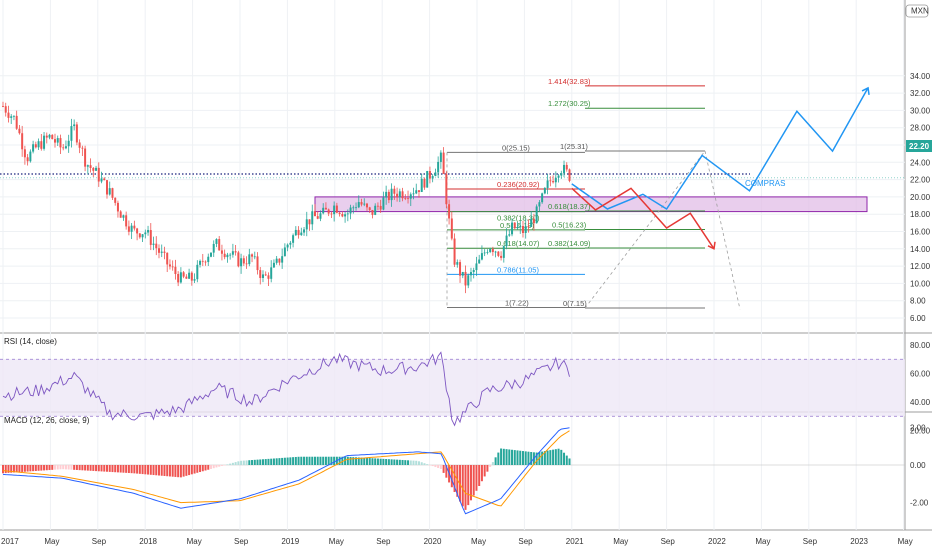 This screenshot has height=550, width=932. I want to click on rsi-panel, so click(452, 389).